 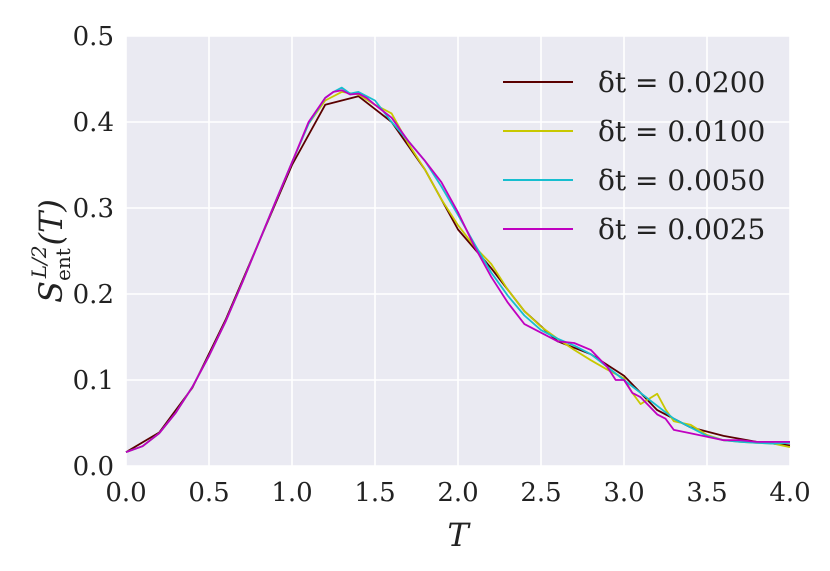 I want to click on x-tick-label: 1.5, so click(x=374, y=493).